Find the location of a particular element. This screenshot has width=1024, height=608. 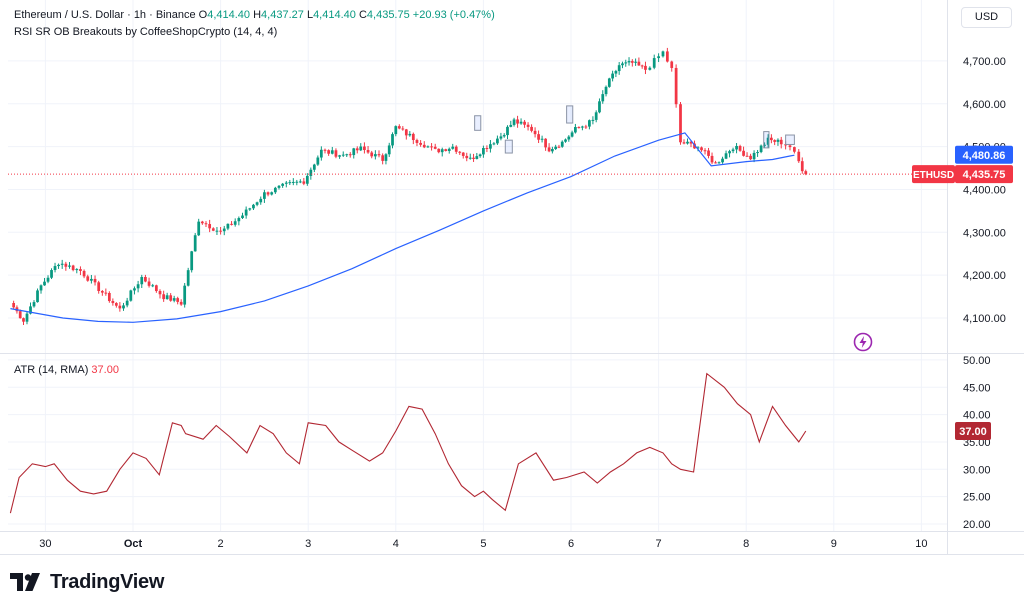

open-value: 4,414.40 is located at coordinates (229, 15).